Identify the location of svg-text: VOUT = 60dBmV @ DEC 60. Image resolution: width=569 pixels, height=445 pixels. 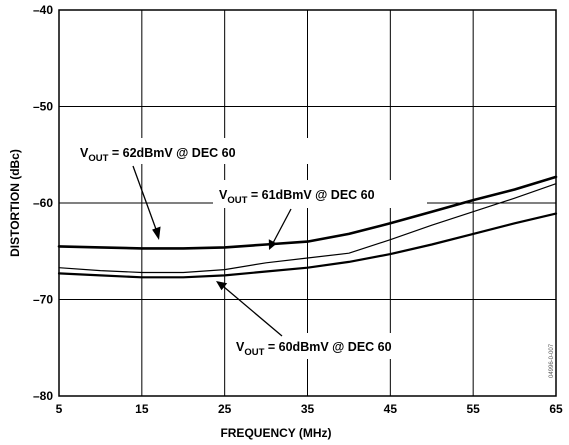
(314, 349).